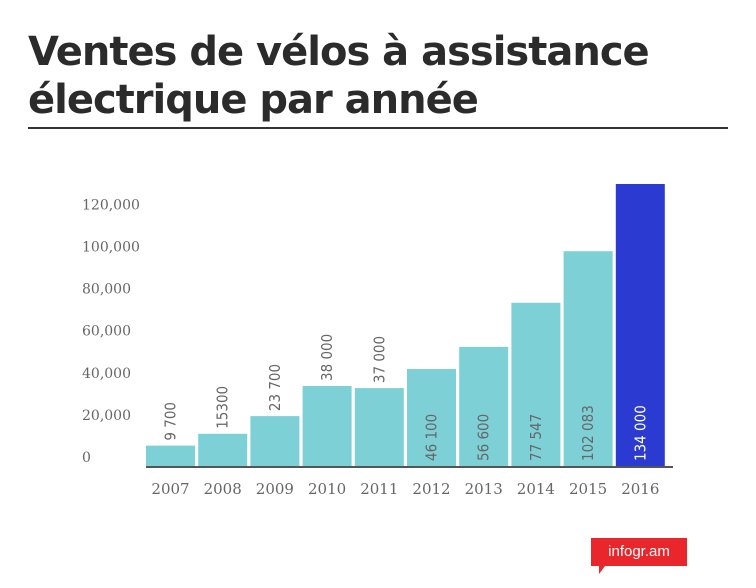 This screenshot has width=756, height=588. What do you see at coordinates (170, 455) in the screenshot?
I see `bar-2007` at bounding box center [170, 455].